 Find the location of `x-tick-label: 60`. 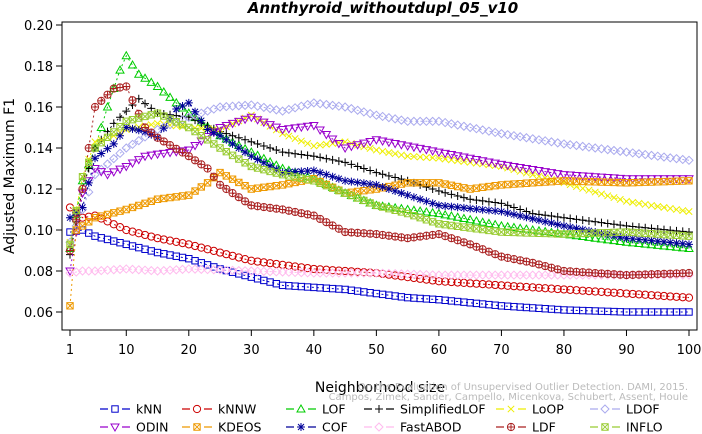

x-tick-label: 60 is located at coordinates (439, 350).